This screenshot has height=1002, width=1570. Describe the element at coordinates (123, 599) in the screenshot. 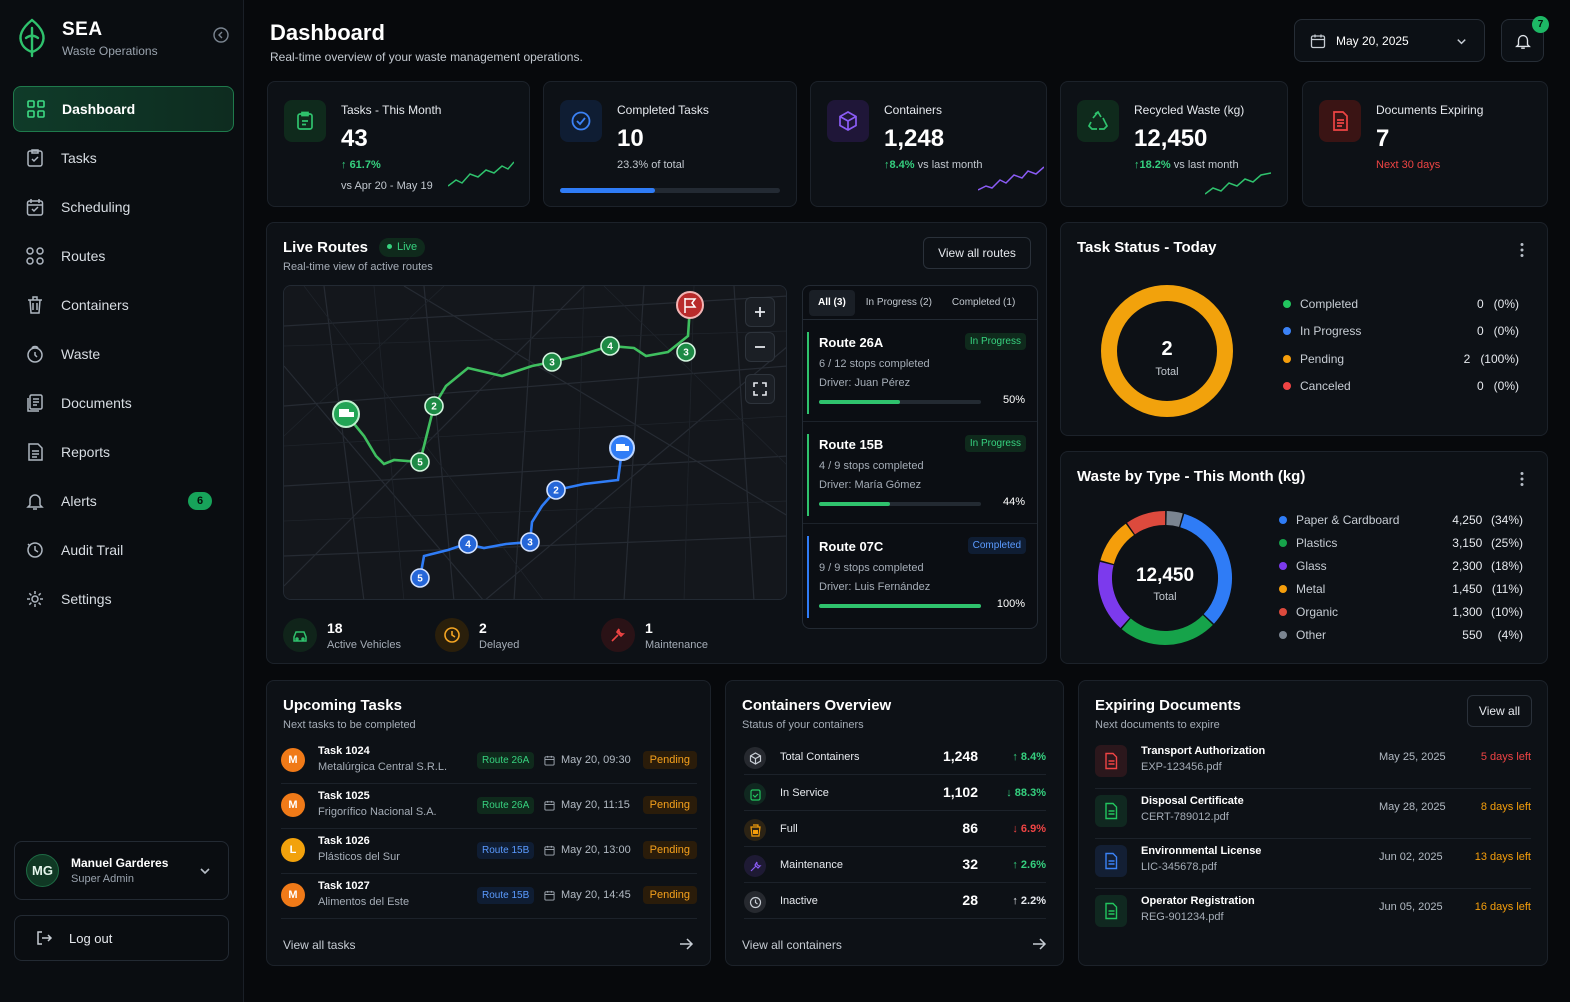

I see `sidebar-item-settings: Settings` at that location.